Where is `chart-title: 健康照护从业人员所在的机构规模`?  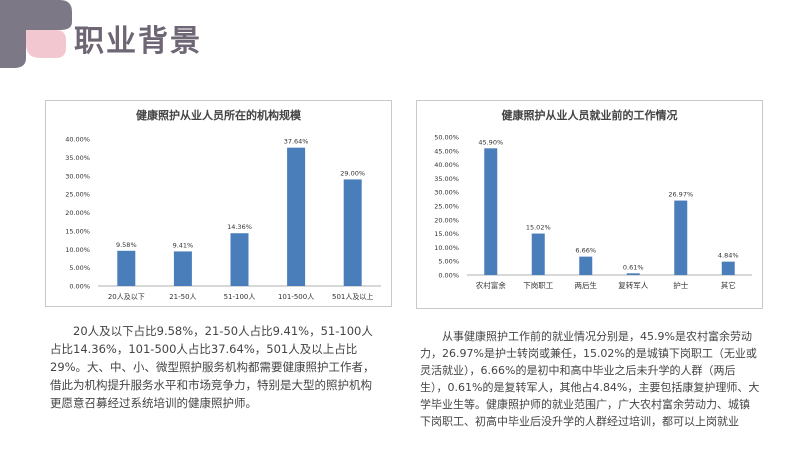
chart-title: 健康照护从业人员所在的机构规模 is located at coordinates (218, 115).